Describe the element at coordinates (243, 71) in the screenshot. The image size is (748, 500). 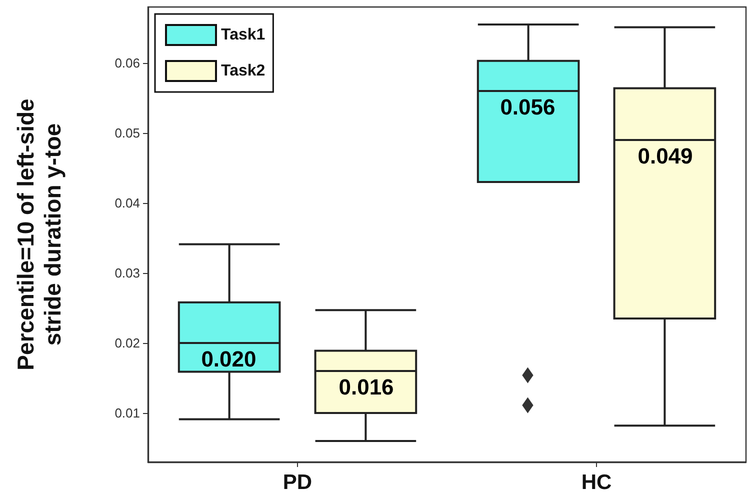
I see `legend-label: Task2` at that location.